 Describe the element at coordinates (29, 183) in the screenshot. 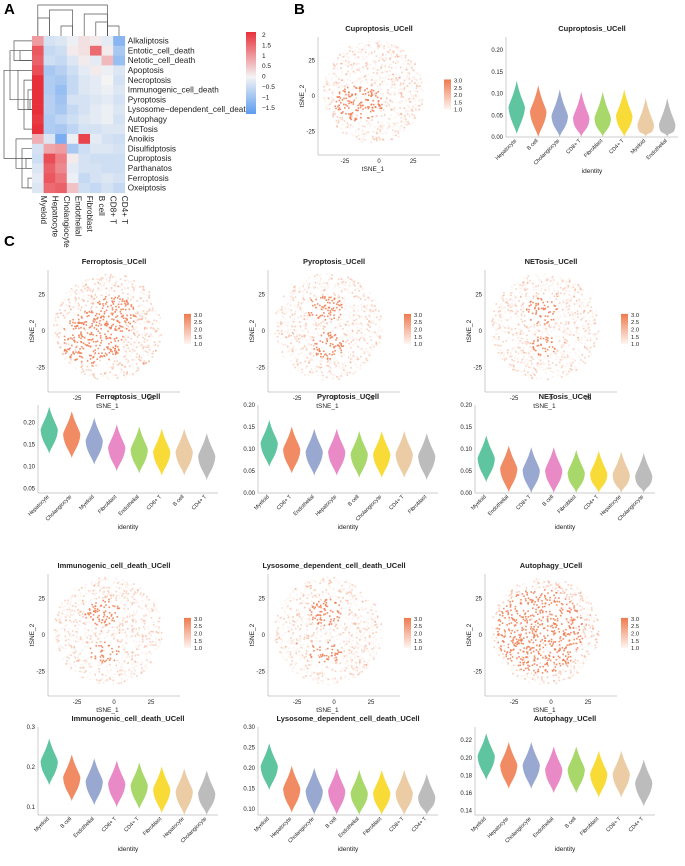

I see `heatmap-row-dendrogram` at that location.